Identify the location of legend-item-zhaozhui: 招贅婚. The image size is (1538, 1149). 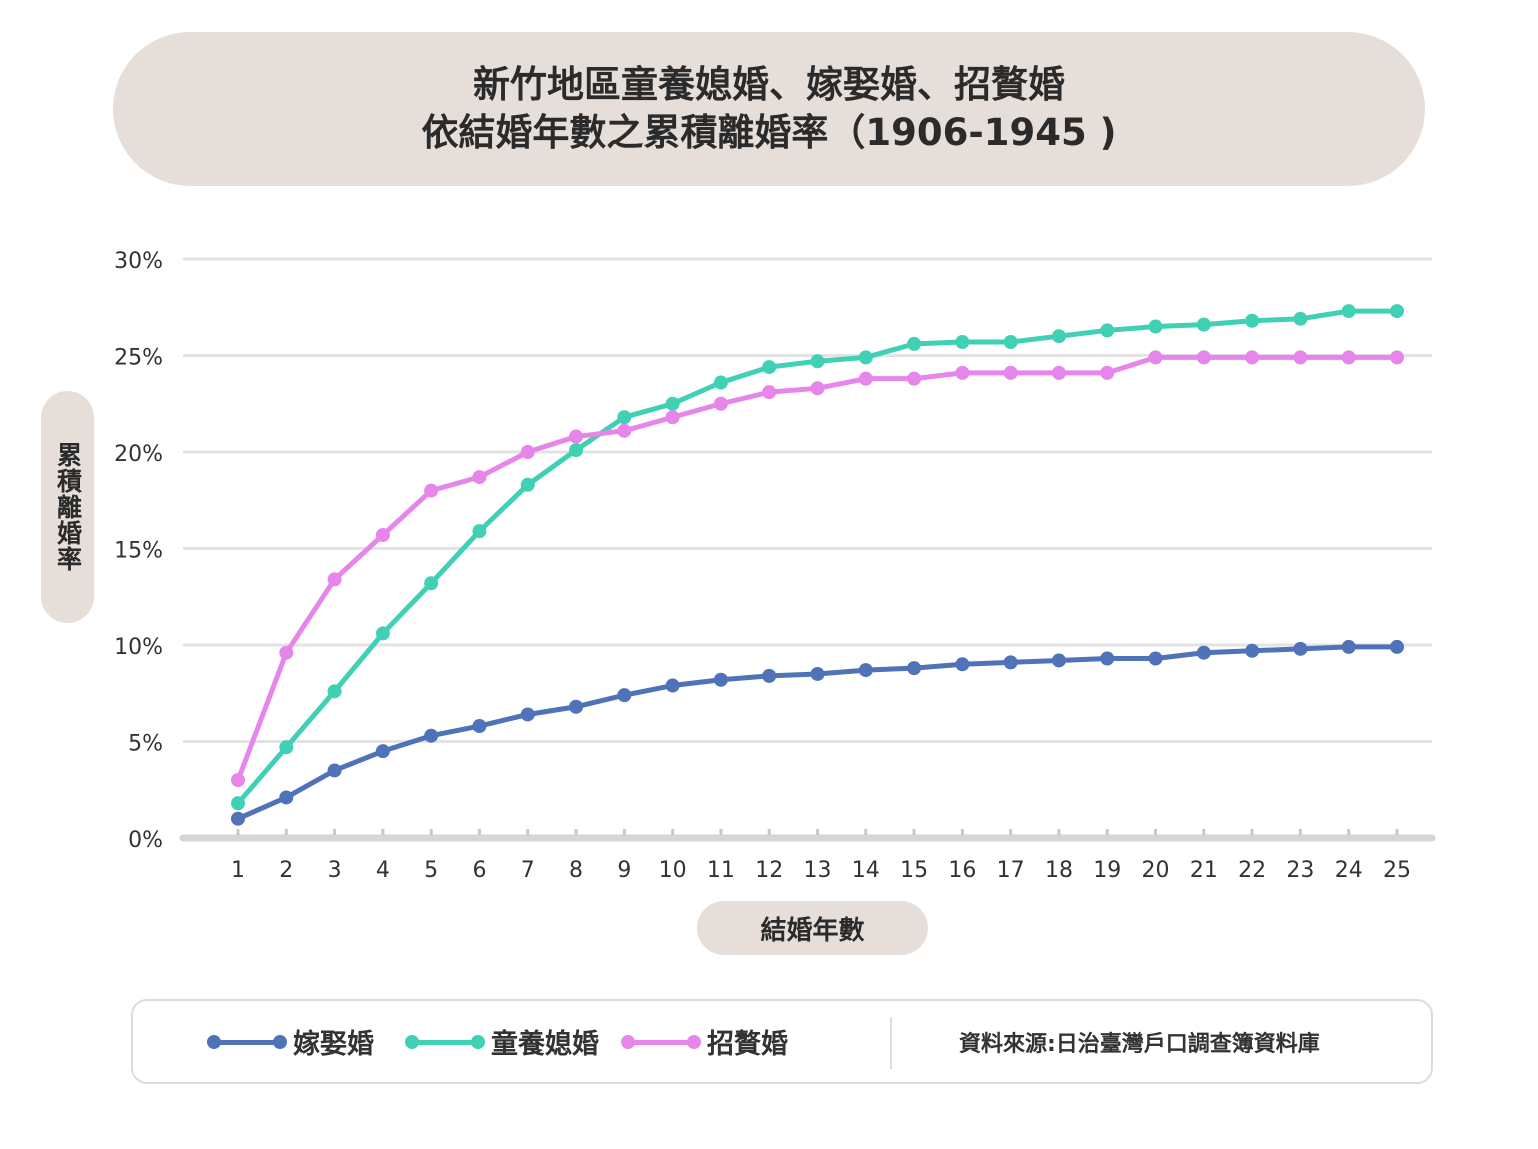
(704, 1041).